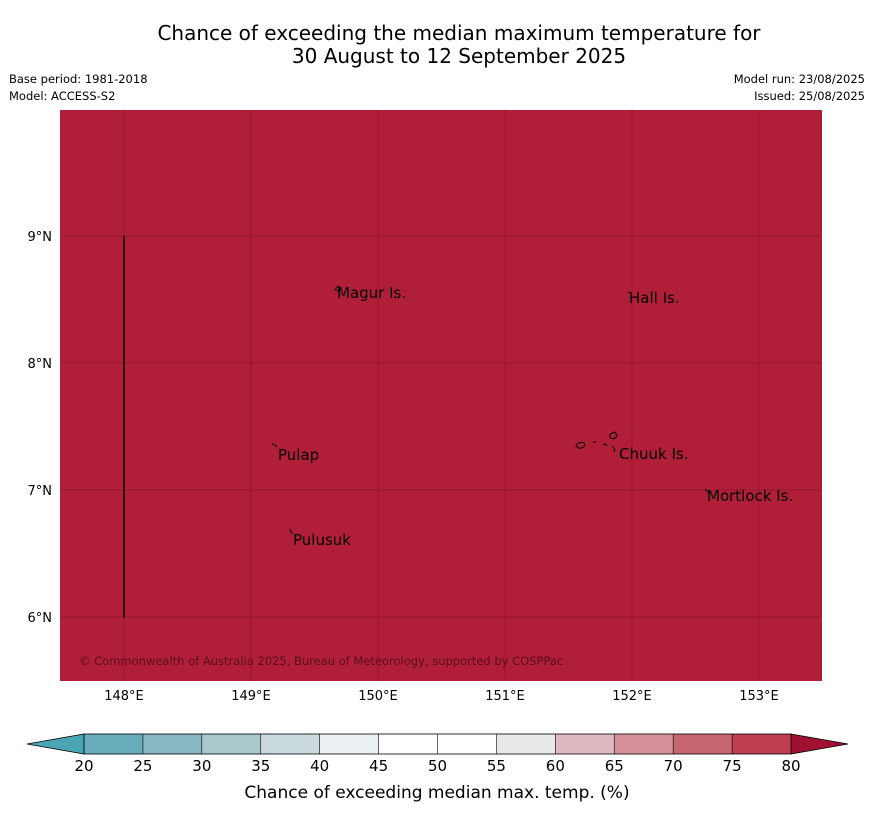 The width and height of the screenshot is (873, 816). What do you see at coordinates (654, 298) in the screenshot?
I see `place-label-hall: Hall Is.` at bounding box center [654, 298].